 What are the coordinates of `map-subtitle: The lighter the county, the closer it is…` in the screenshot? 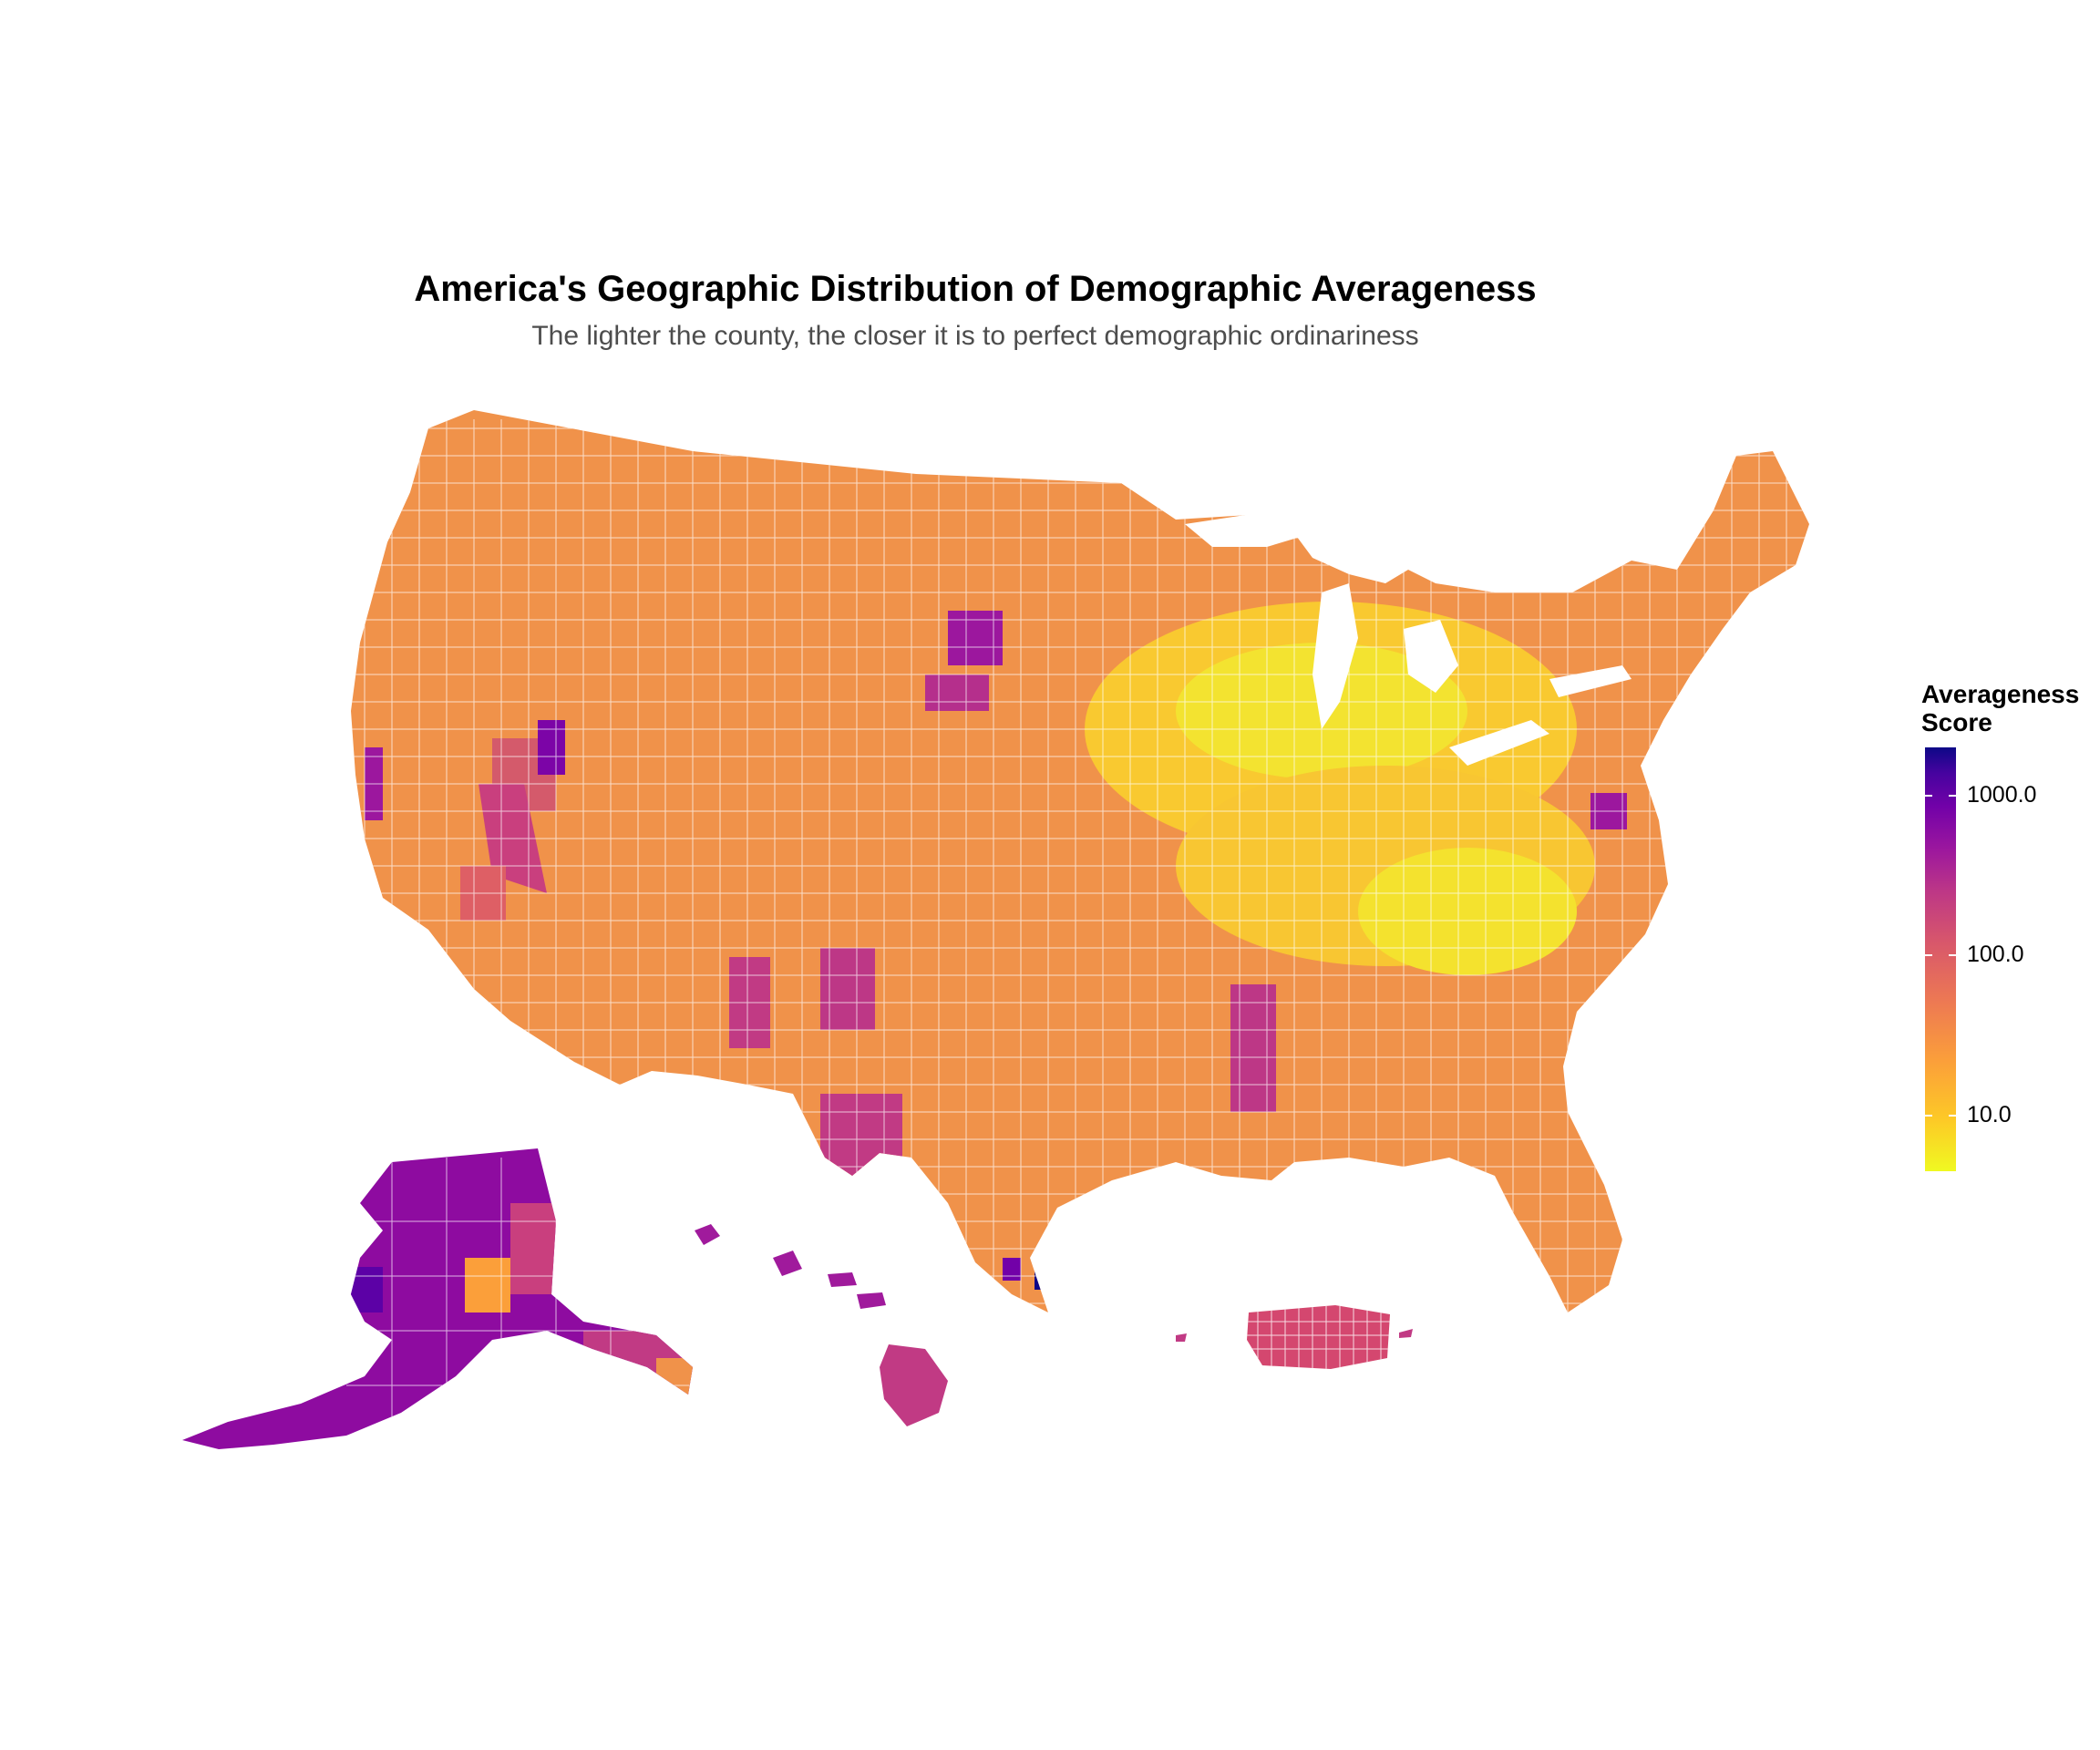 It's located at (975, 336).